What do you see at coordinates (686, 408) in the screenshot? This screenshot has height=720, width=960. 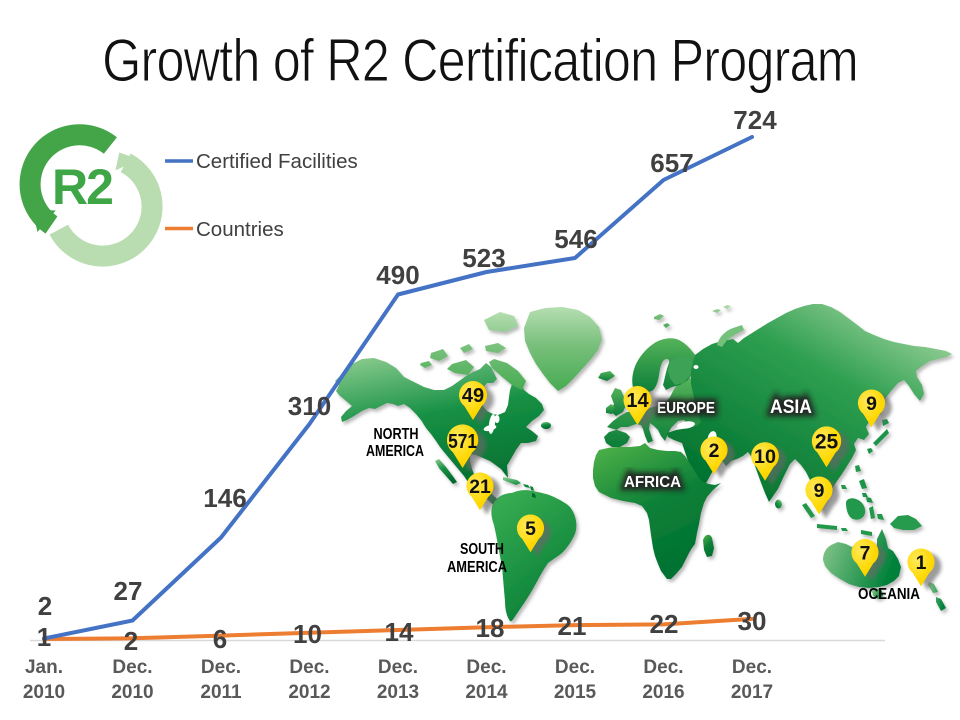 I see `svg-text: EUROPE` at bounding box center [686, 408].